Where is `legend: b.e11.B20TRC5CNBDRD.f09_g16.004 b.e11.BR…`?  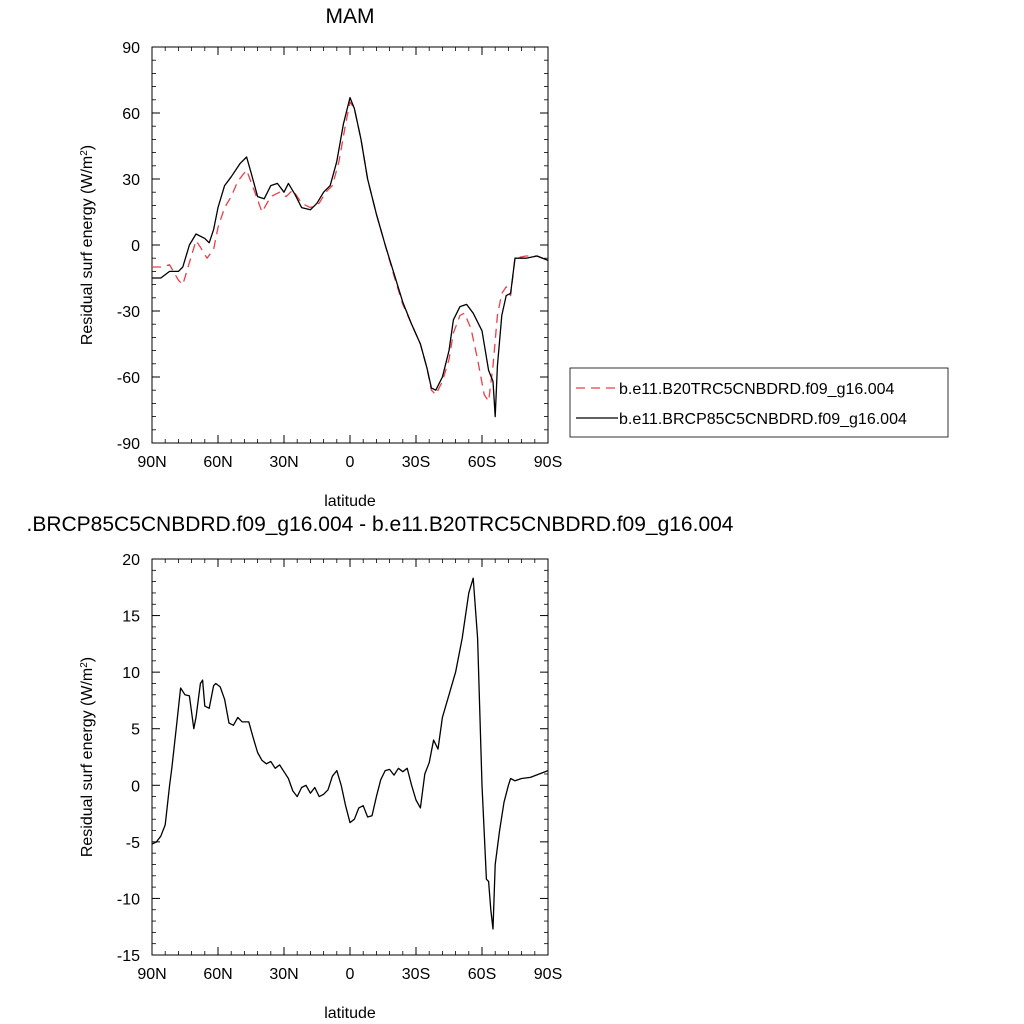 legend: b.e11.B20TRC5CNBDRD.f09_g16.004 b.e11.BR… is located at coordinates (759, 402).